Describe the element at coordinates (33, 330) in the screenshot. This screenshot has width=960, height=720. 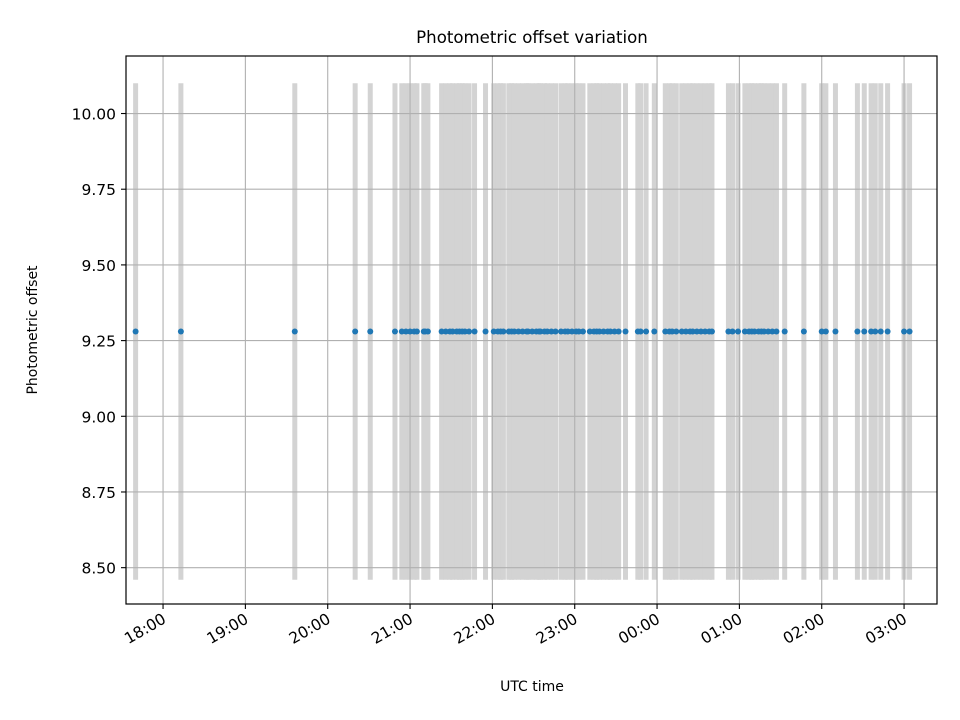
I see `y-axis-label: Photometric offset` at that location.